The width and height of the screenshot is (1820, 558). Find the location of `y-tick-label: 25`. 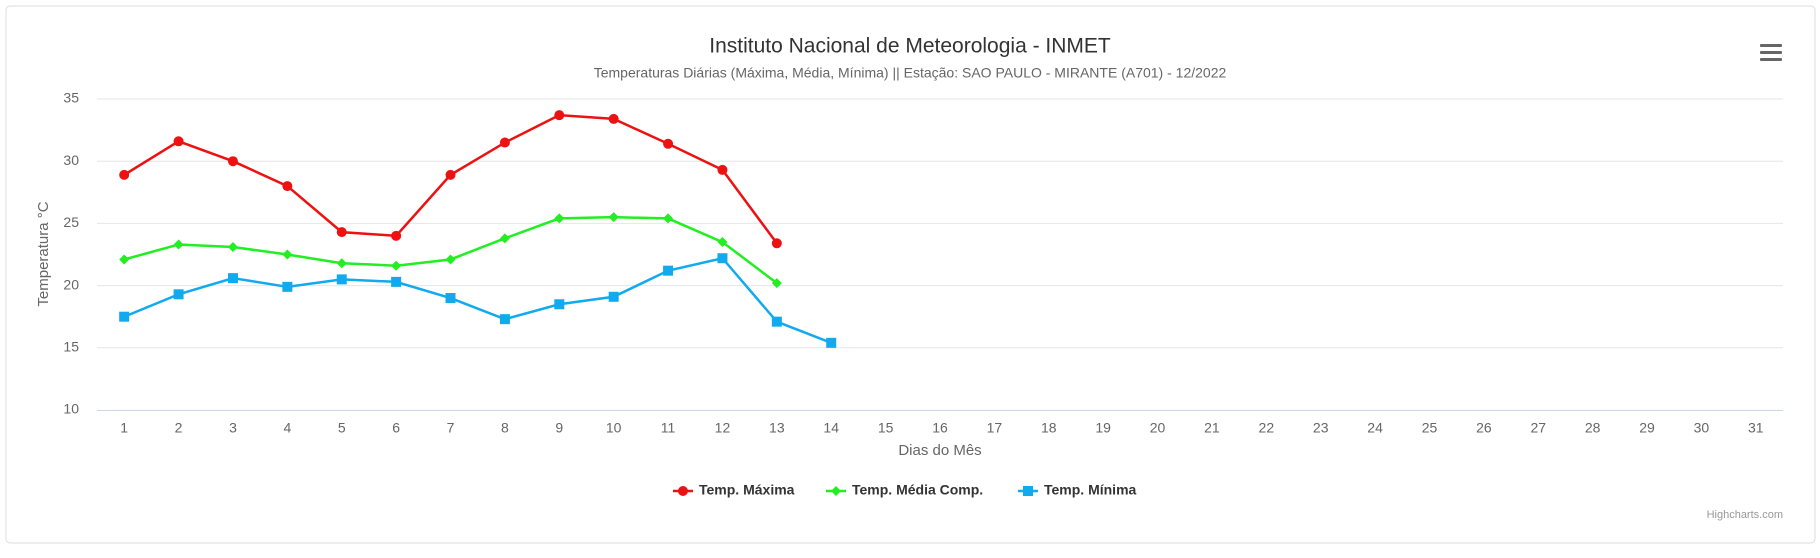

y-tick-label: 25 is located at coordinates (71, 222).